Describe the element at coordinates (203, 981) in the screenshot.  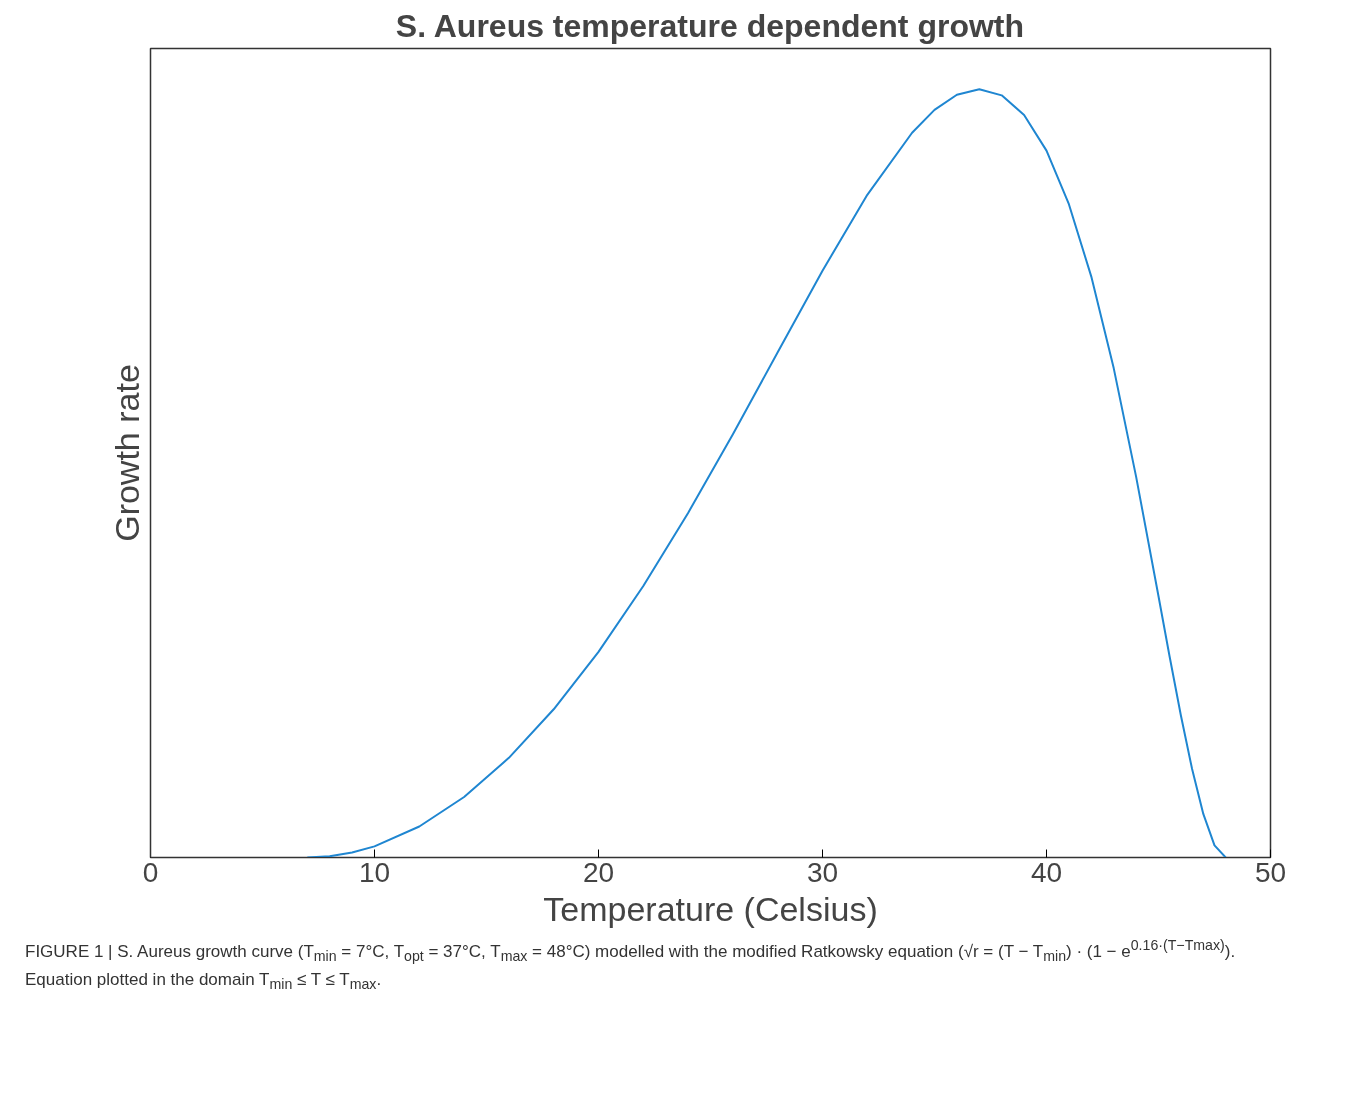
I see `text: Equation plotted in the domain T$_{min}$ ≤ T ≤ T$_{max}$.` at that location.